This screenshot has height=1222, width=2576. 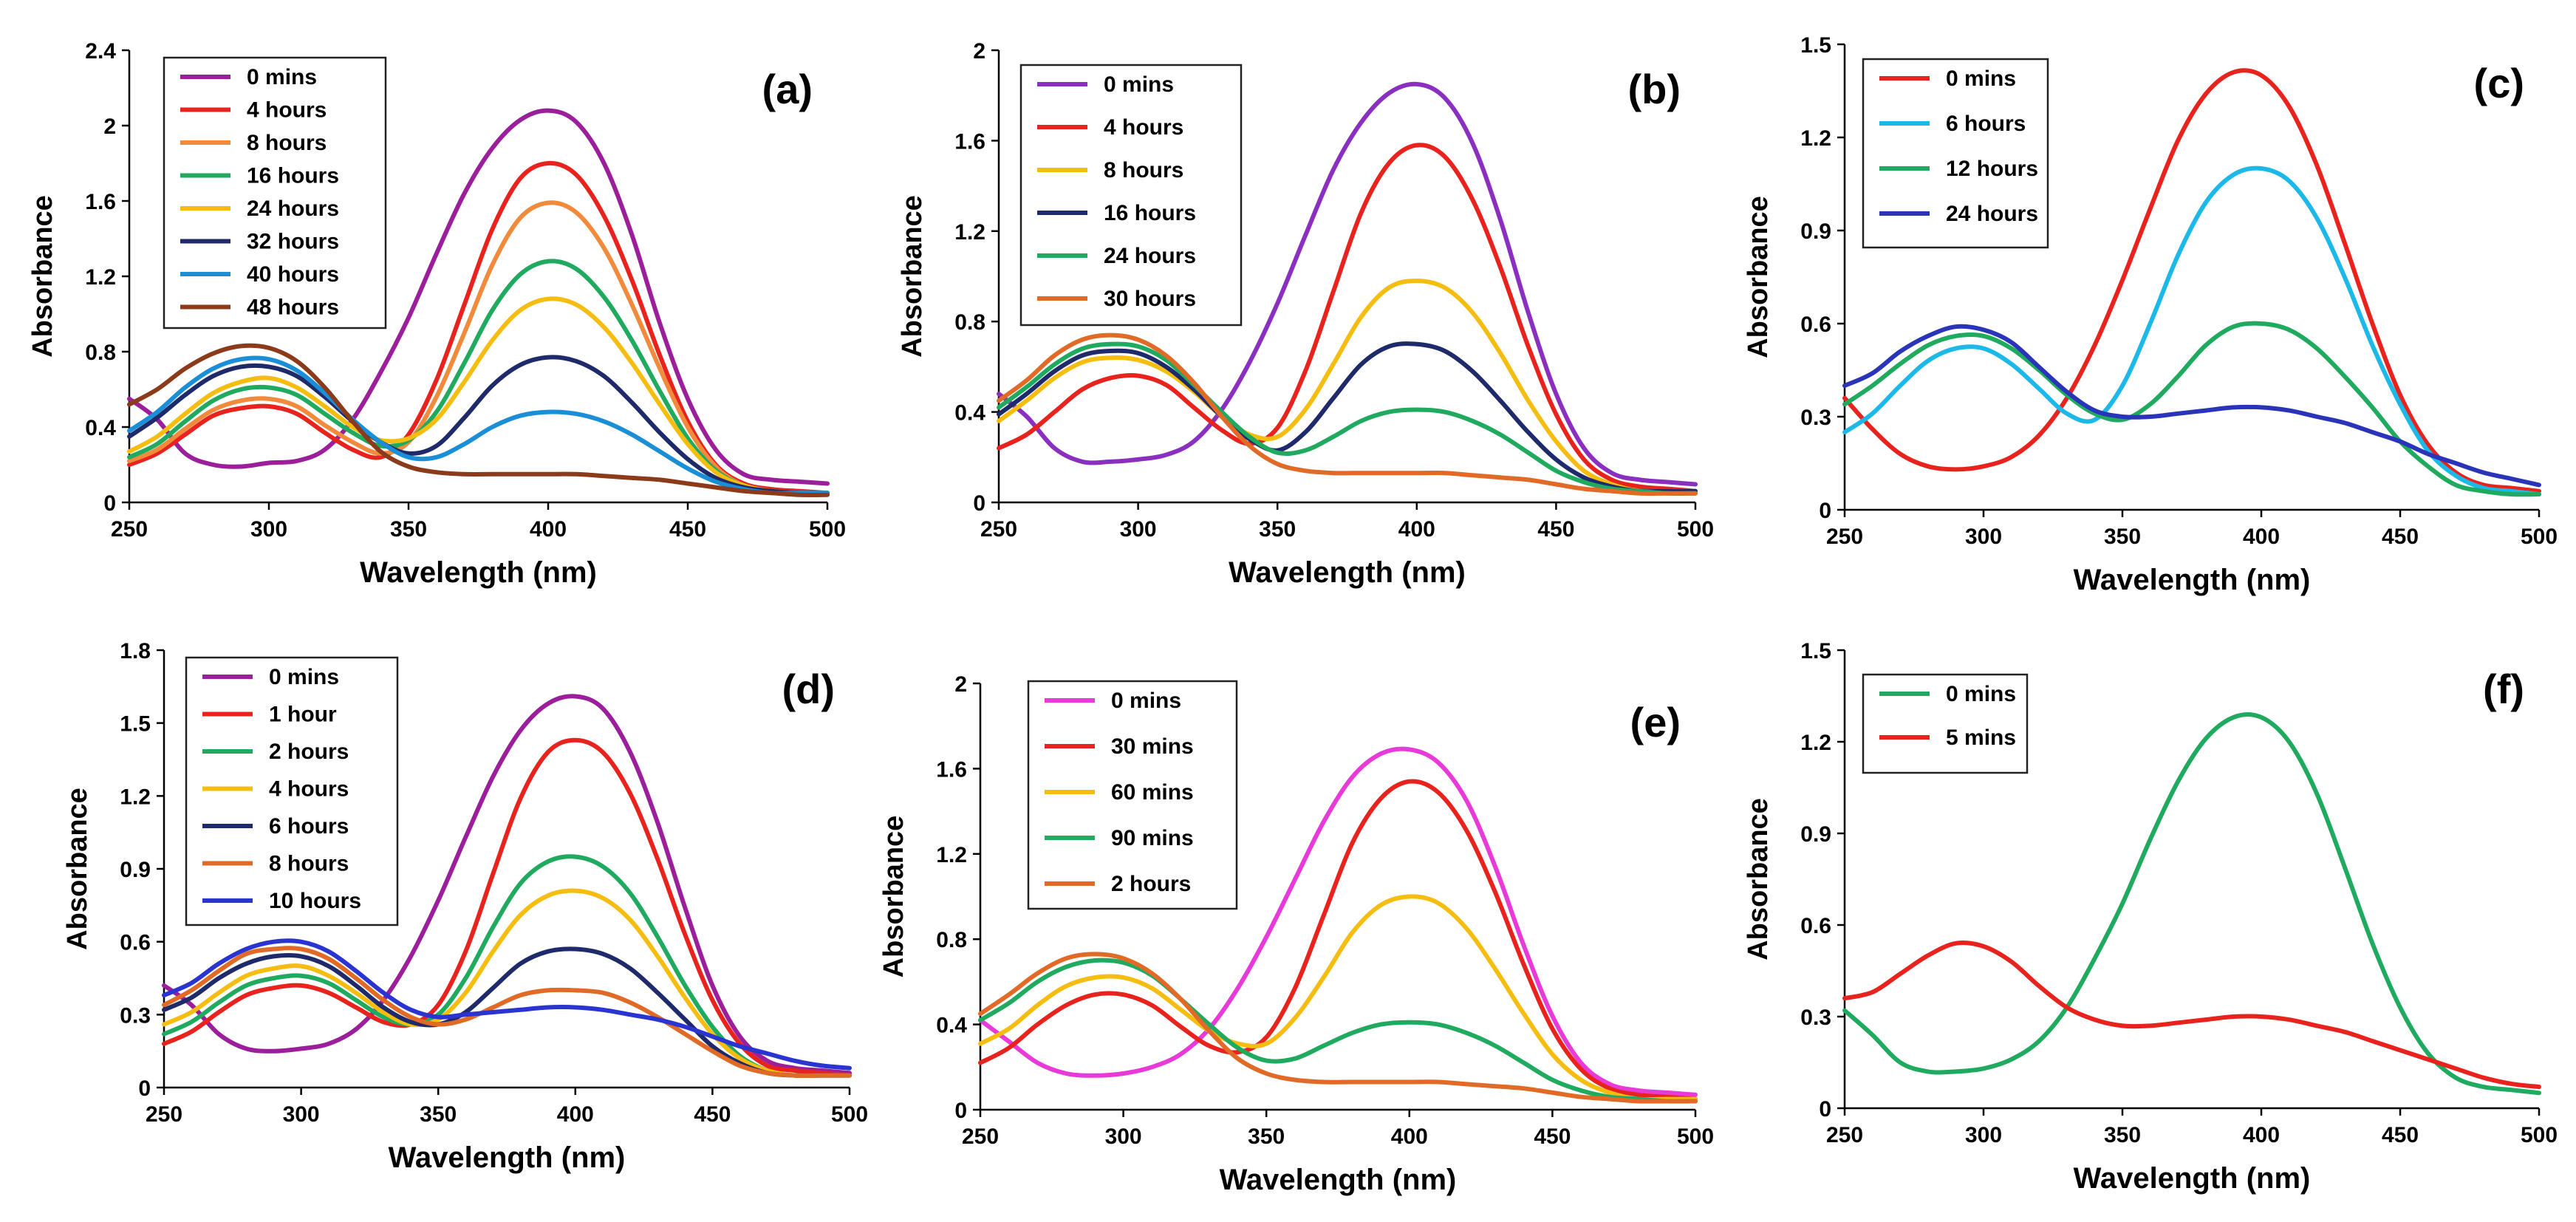 I want to click on legend: 0 mins 5 mins, so click(x=1945, y=723).